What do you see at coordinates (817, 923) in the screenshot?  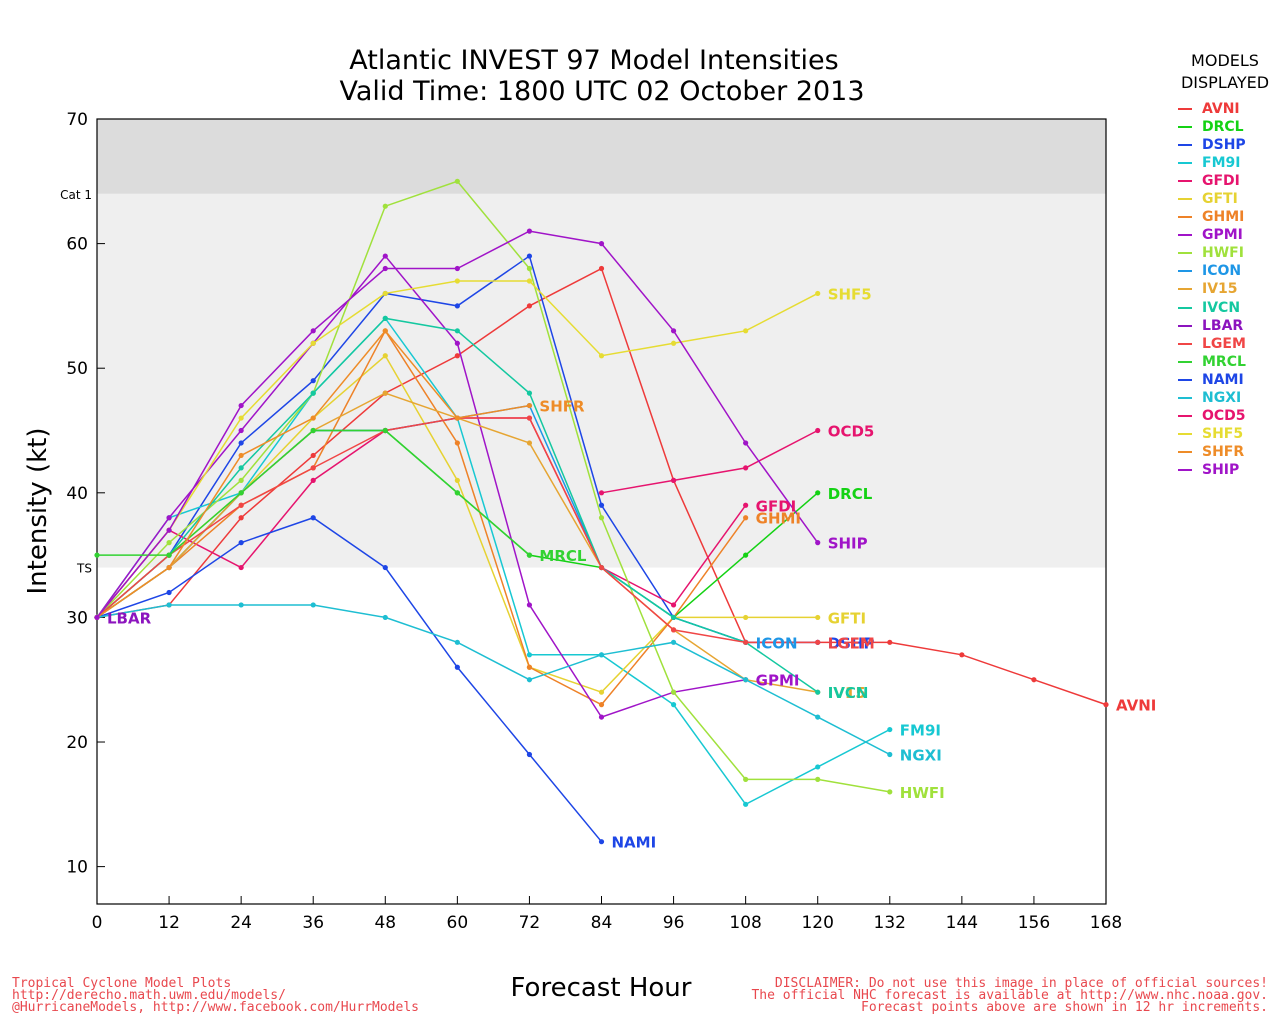 I see `x-tick-label-10: 120` at bounding box center [817, 923].